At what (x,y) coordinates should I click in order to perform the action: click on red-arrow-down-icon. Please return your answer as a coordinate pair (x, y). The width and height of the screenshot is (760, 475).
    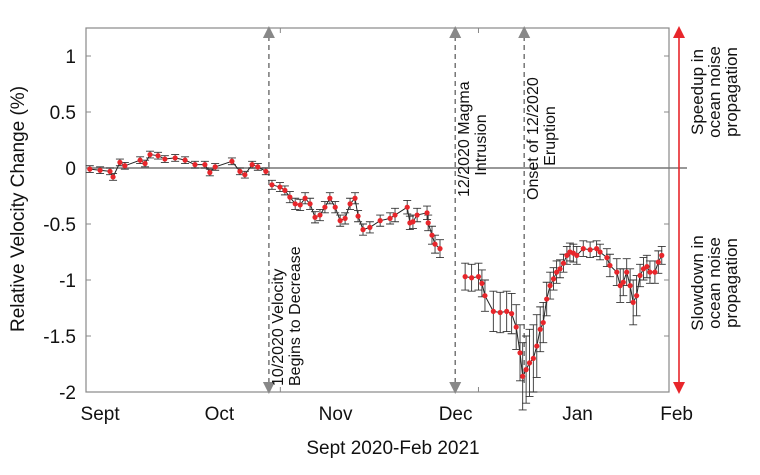
    Looking at the image, I should click on (679, 388).